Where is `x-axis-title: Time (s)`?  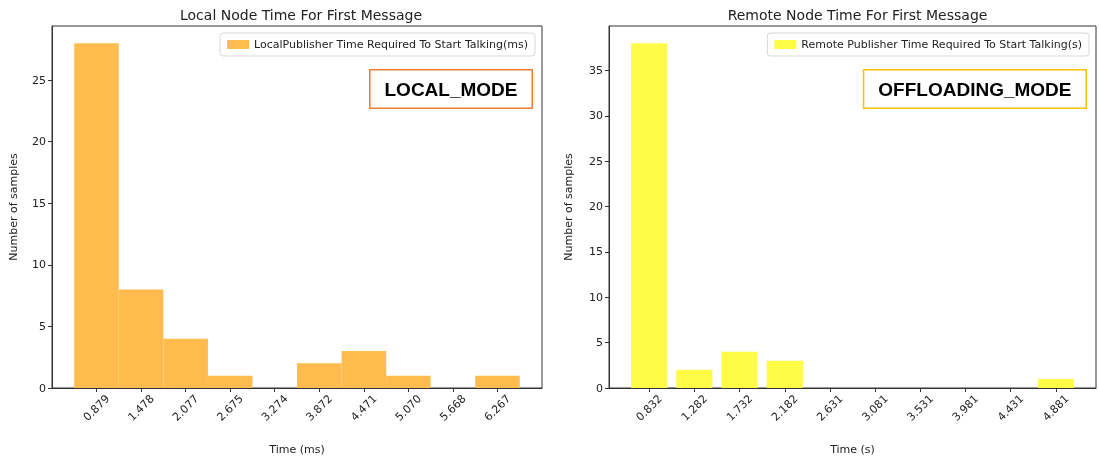
x-axis-title: Time (s) is located at coordinates (852, 449).